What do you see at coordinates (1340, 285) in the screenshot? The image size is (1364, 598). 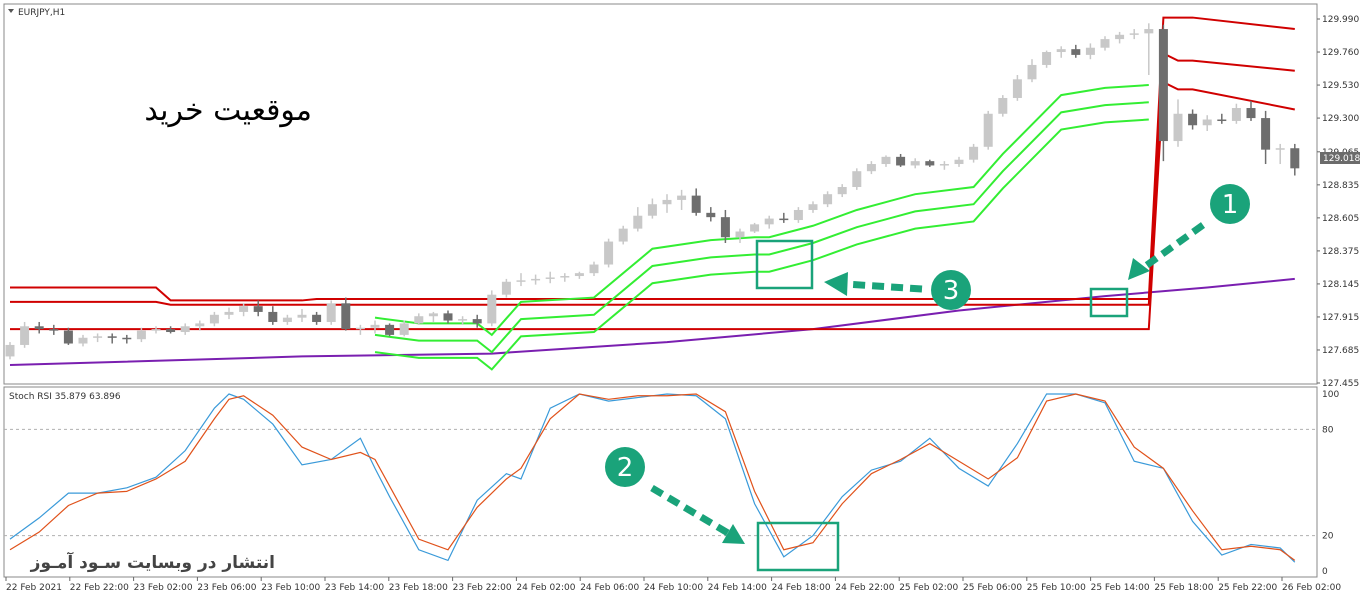 I see `price-axis-label: 128.145` at bounding box center [1340, 285].